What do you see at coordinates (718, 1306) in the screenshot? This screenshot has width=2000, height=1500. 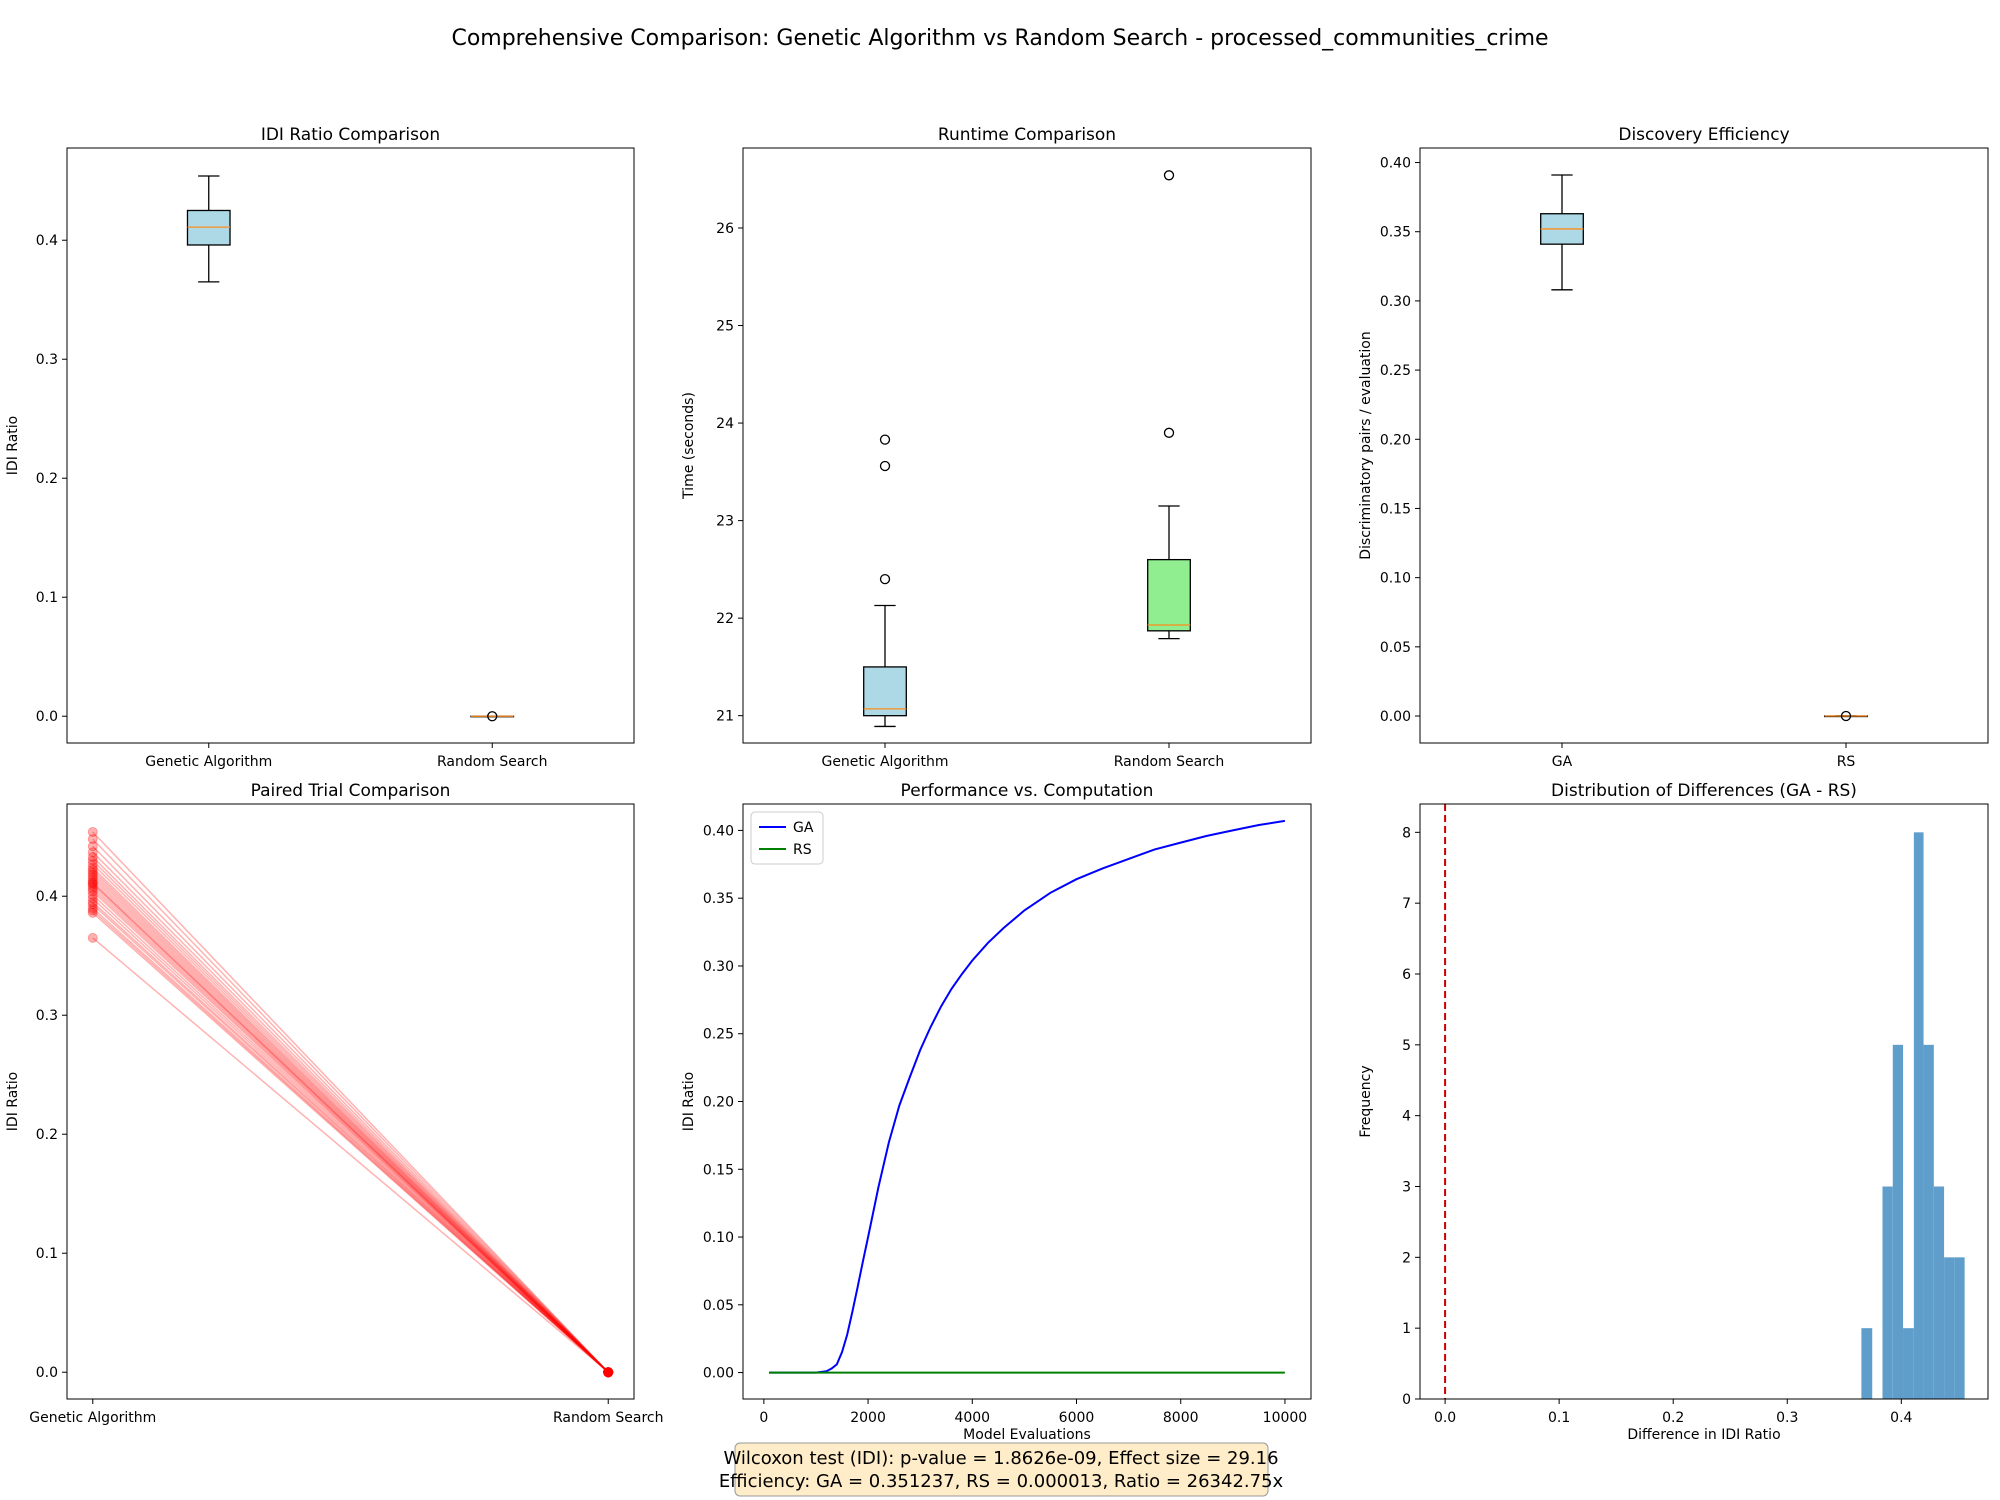 I see `y-tick-label: 0.05` at bounding box center [718, 1306].